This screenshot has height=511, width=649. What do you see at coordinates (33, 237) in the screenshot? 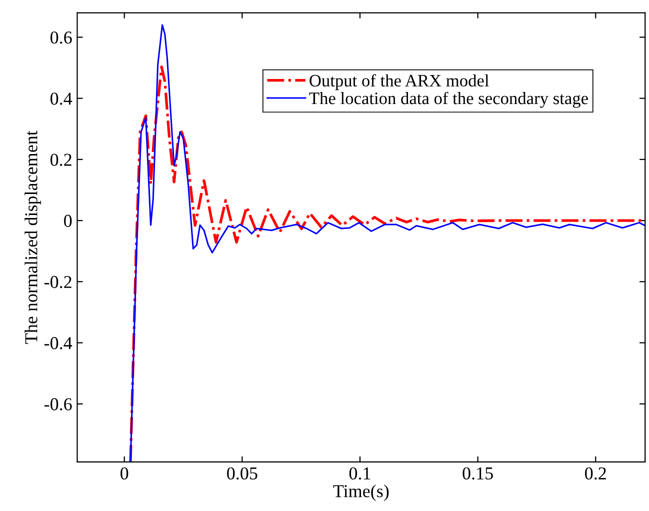
I see `y-axis-title: The normalized displacement` at bounding box center [33, 237].